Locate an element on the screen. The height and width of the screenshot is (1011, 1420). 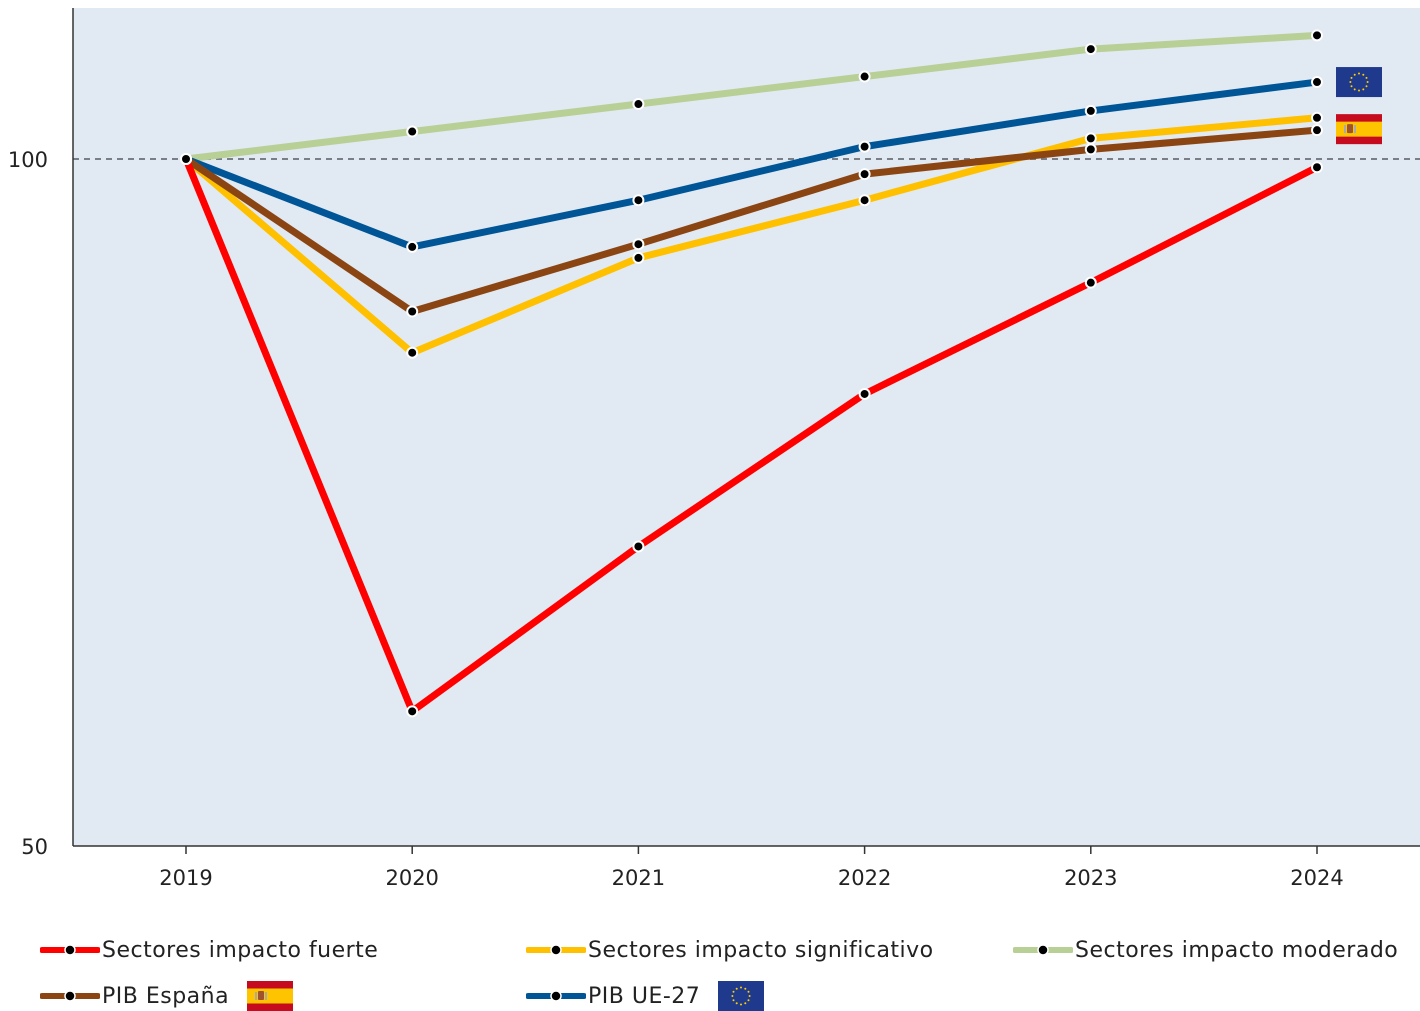
x-tick-label: 2024 is located at coordinates (1316, 878).